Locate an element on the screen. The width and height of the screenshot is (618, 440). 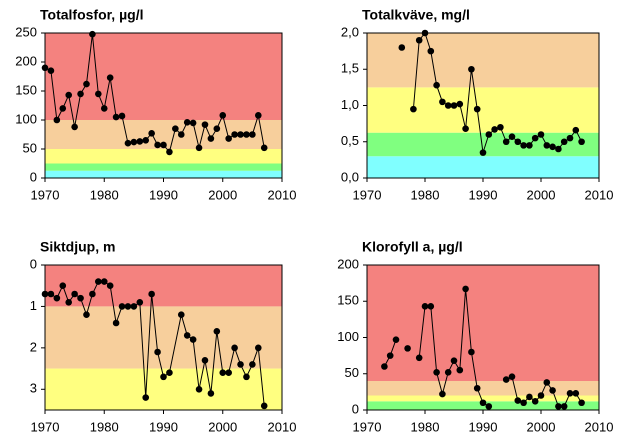
y-tick-label: 3 is located at coordinates (33, 388).